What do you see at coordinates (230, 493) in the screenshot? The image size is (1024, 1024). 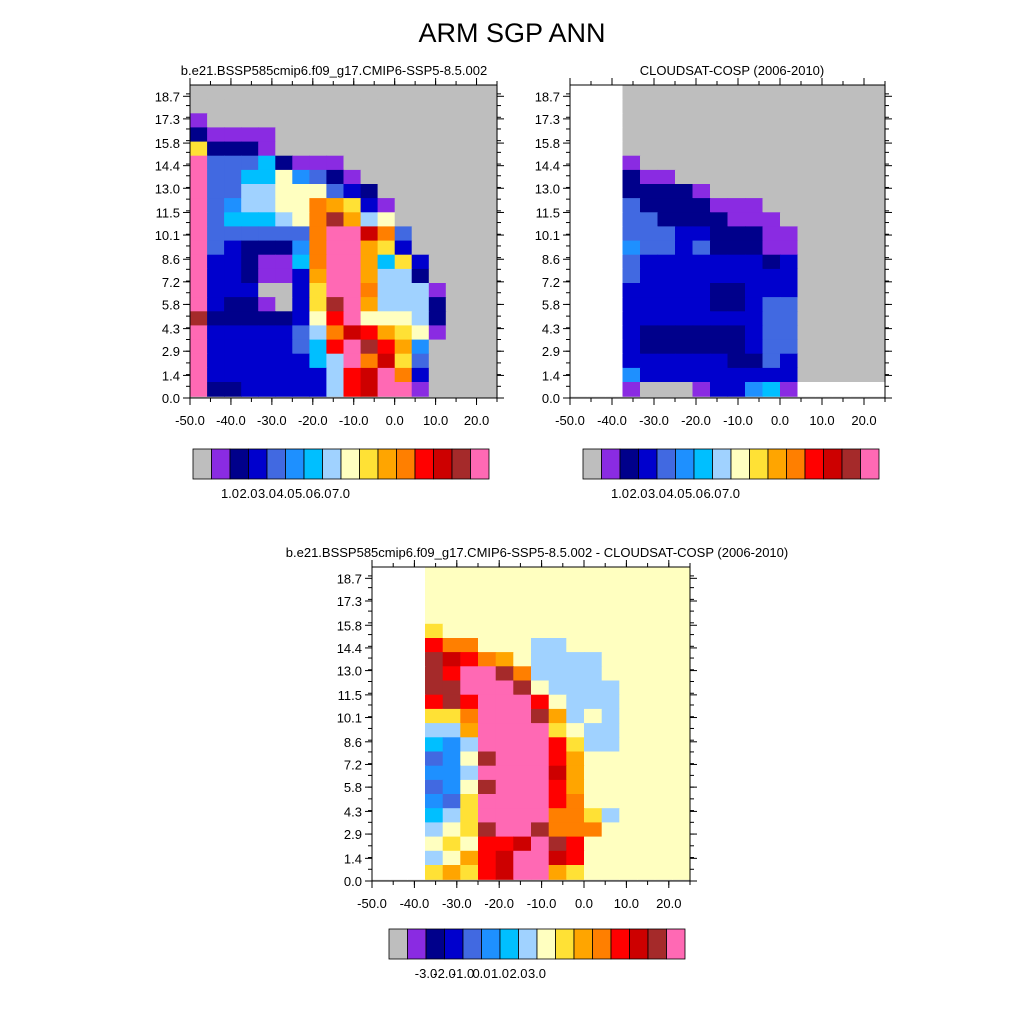 I see `colorbar-label: 1.0` at bounding box center [230, 493].